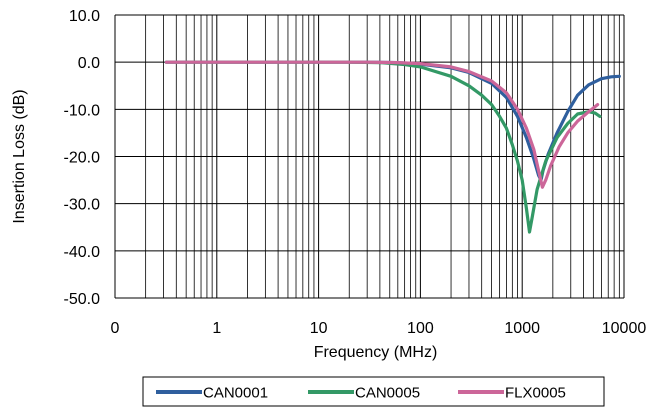  I want to click on x-tick-label: 10000, so click(624, 328).